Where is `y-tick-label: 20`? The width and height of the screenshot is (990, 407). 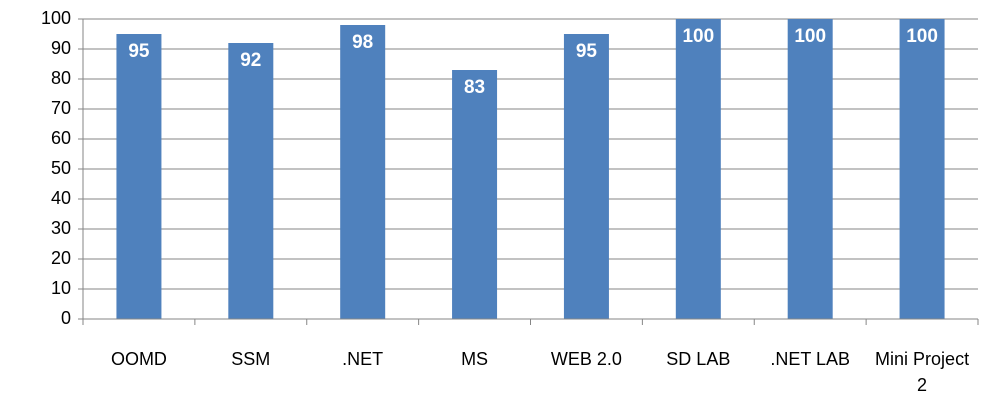 y-tick-label: 20 is located at coordinates (61, 258).